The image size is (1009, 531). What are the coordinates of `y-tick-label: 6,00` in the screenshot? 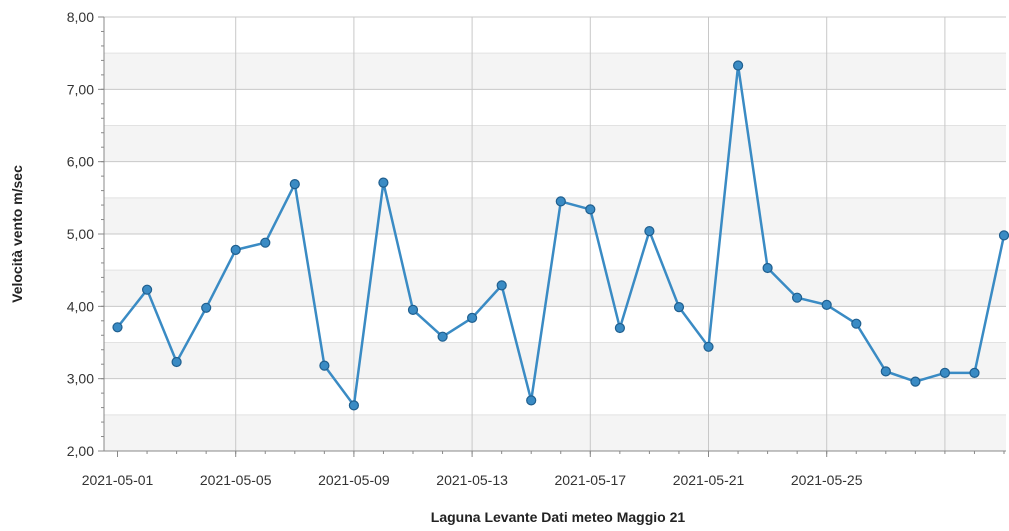 It's located at (80, 162).